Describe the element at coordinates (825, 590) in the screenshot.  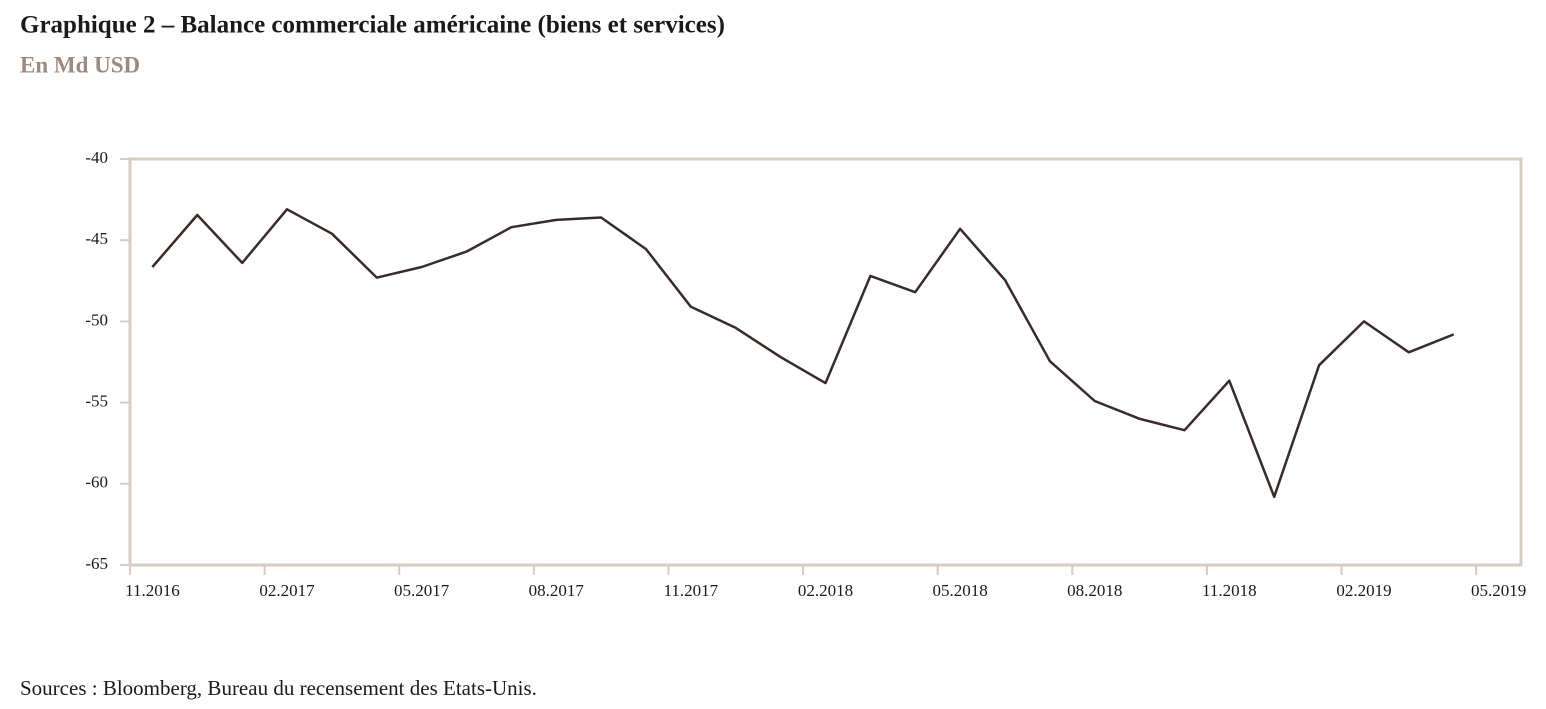
I see `x-tick-label: 02.2018` at that location.